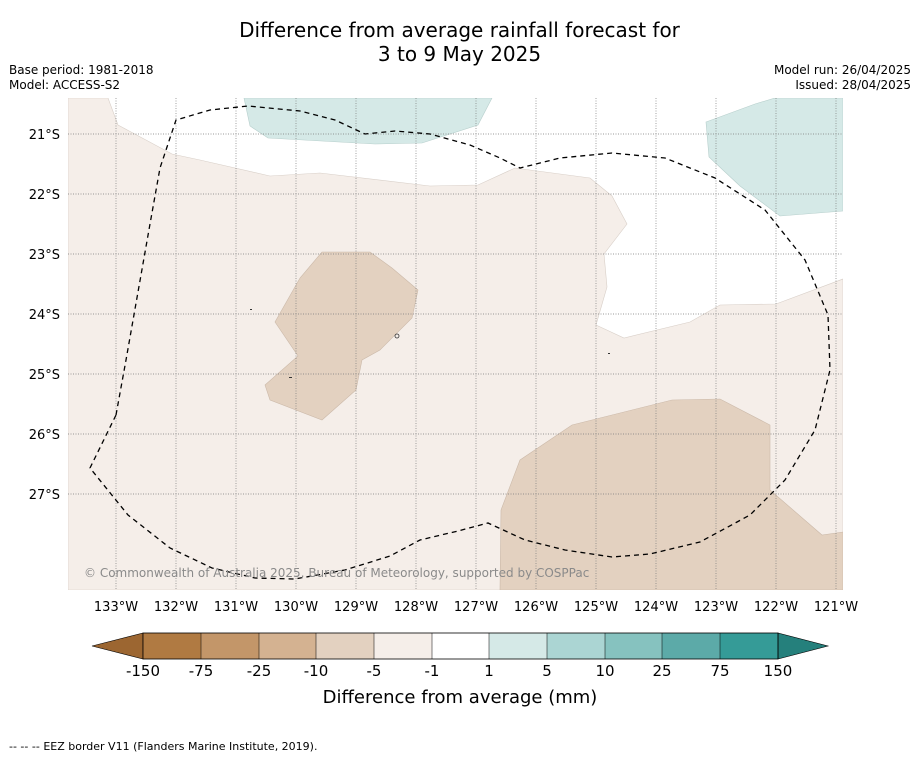  What do you see at coordinates (604, 671) in the screenshot?
I see `colorbar-tick-label: 10` at bounding box center [604, 671].